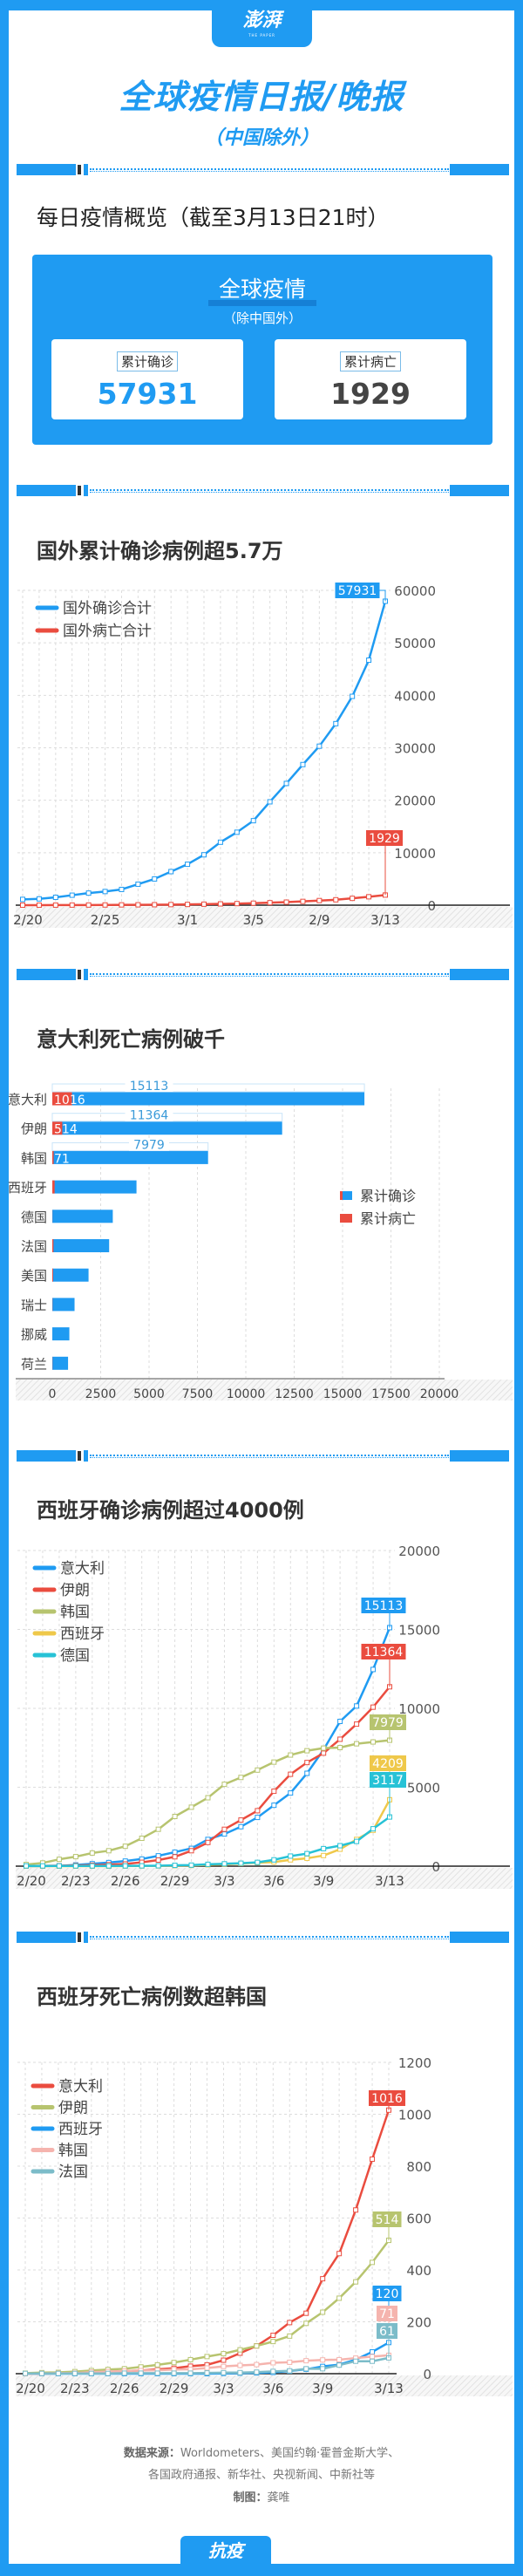 This screenshot has width=523, height=2576. What do you see at coordinates (418, 2219) in the screenshot?
I see `y-tick-label: 600` at bounding box center [418, 2219].